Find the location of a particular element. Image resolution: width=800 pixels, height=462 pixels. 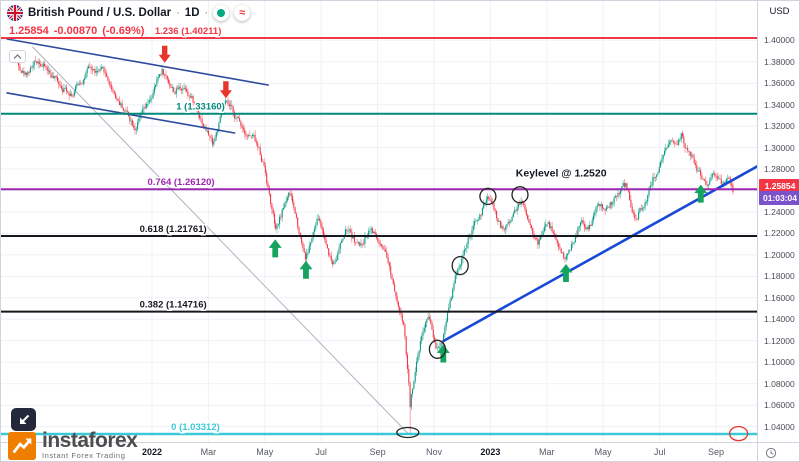

price-change-row: 1.25854 -0.00870 (-0.69%) is located at coordinates (129, 31).